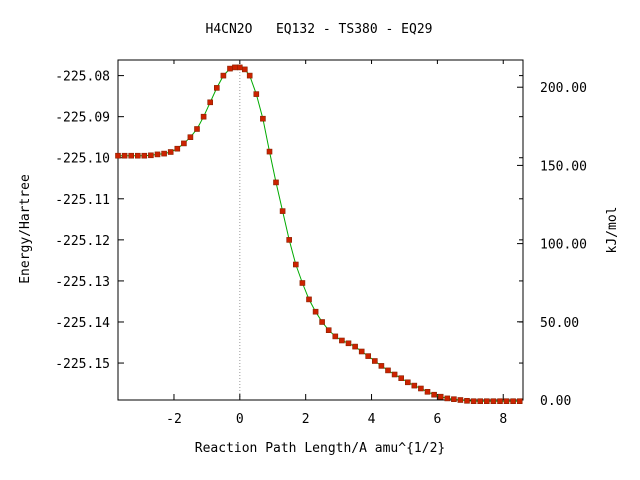  Describe the element at coordinates (240, 419) in the screenshot. I see `x-tick-label: 0` at that location.